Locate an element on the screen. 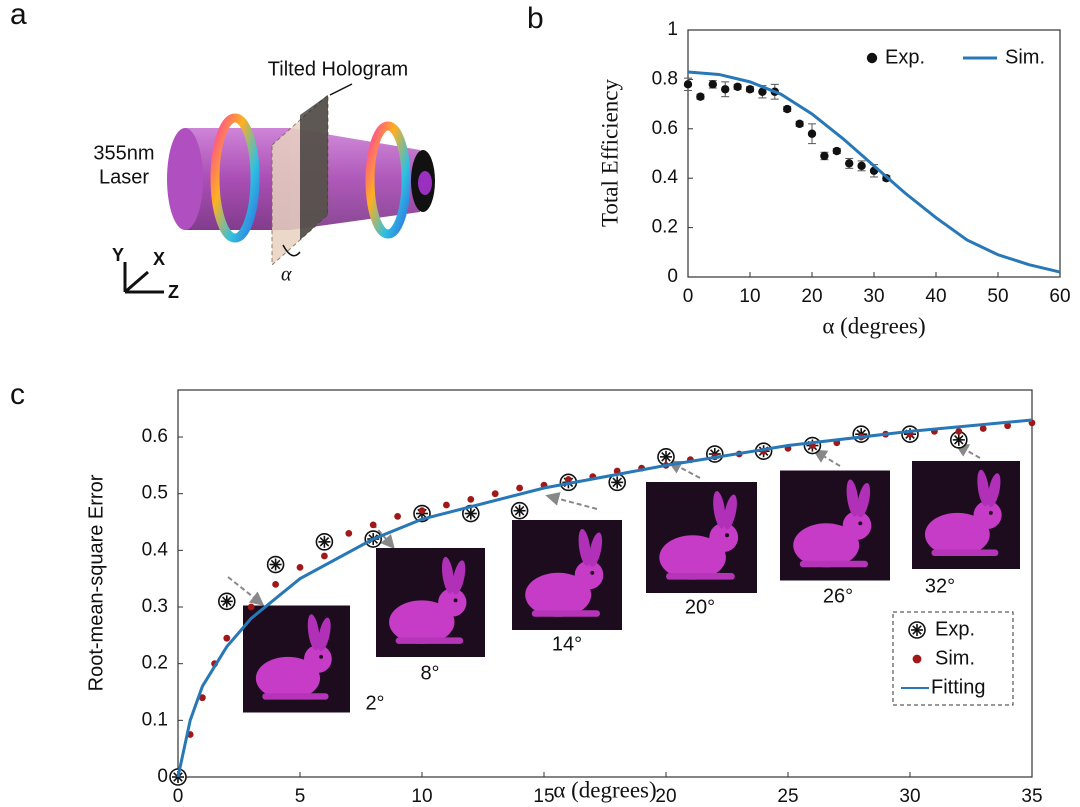 Image resolution: width=1080 pixels, height=807 pixels. beam-end is located at coordinates (185, 179).